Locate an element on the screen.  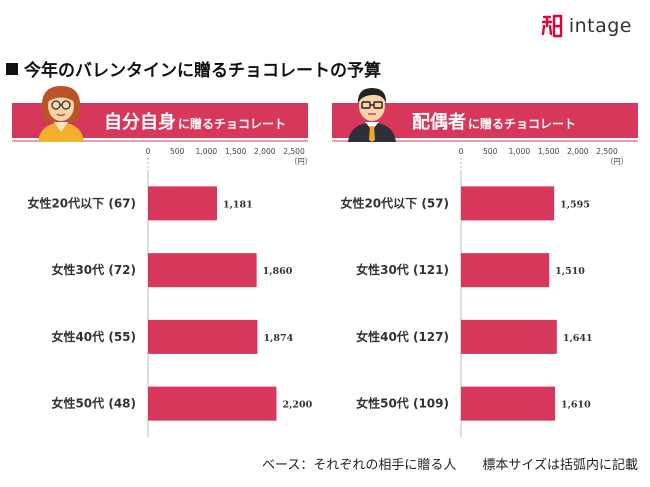
band-shadow-left is located at coordinates (160, 141).